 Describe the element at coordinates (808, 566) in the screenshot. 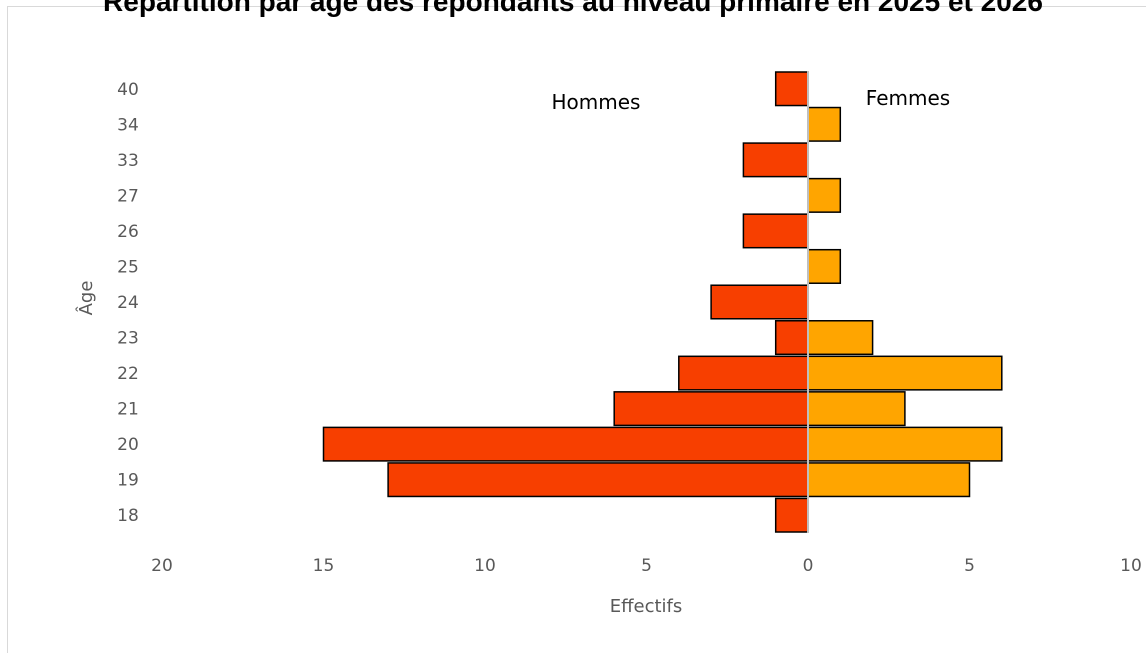

I see `x-tick-label: 0` at that location.